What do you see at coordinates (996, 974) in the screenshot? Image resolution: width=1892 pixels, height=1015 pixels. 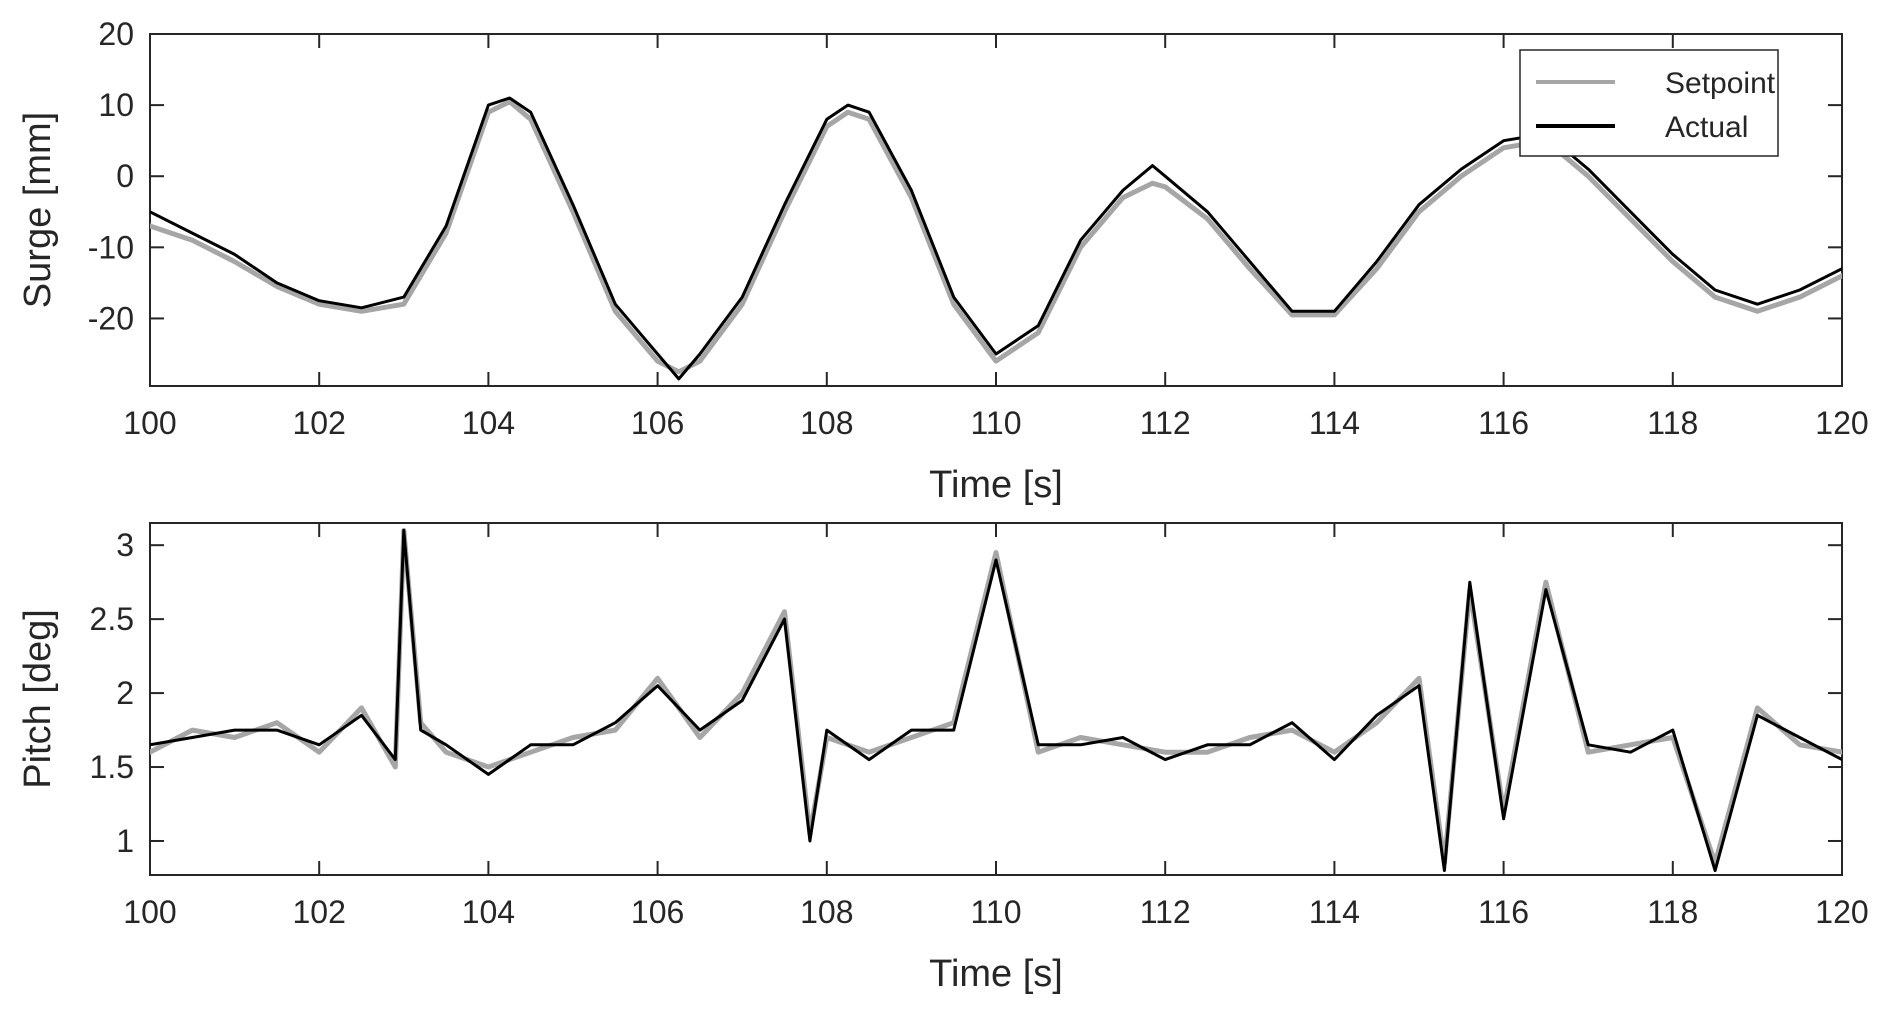 I see `pitch-x-axis-label: Time [s]` at bounding box center [996, 974].